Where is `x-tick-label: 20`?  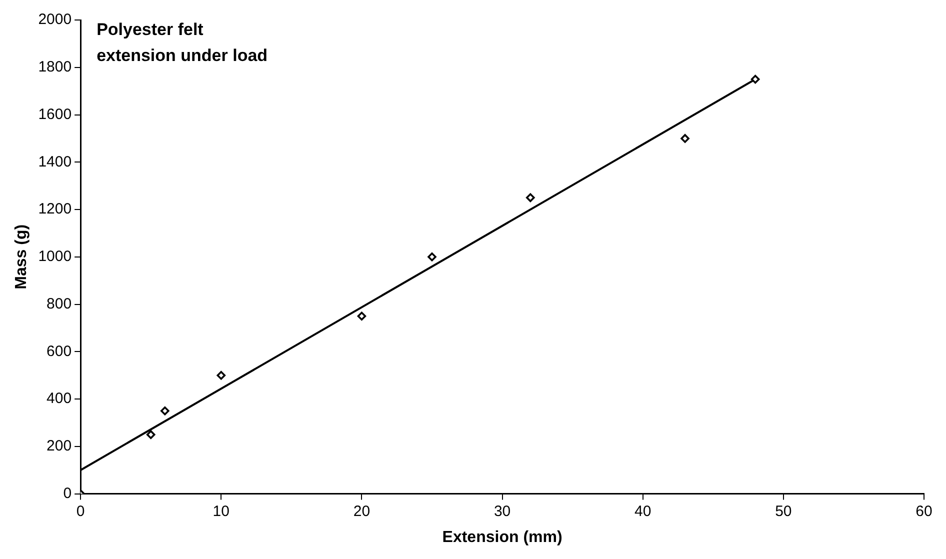 x-tick-label: 20 is located at coordinates (361, 511).